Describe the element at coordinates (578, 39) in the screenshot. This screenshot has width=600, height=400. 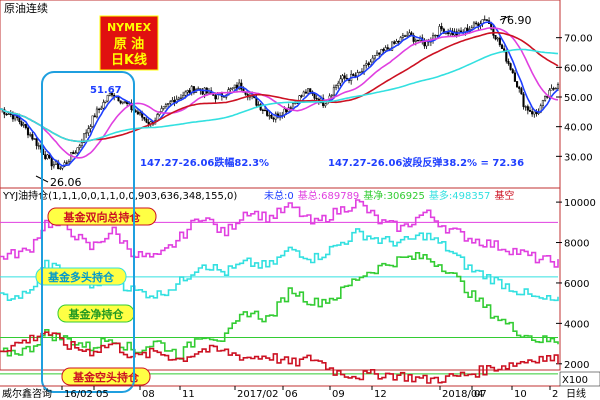
I see `price-tick-label: 70.00` at that location.